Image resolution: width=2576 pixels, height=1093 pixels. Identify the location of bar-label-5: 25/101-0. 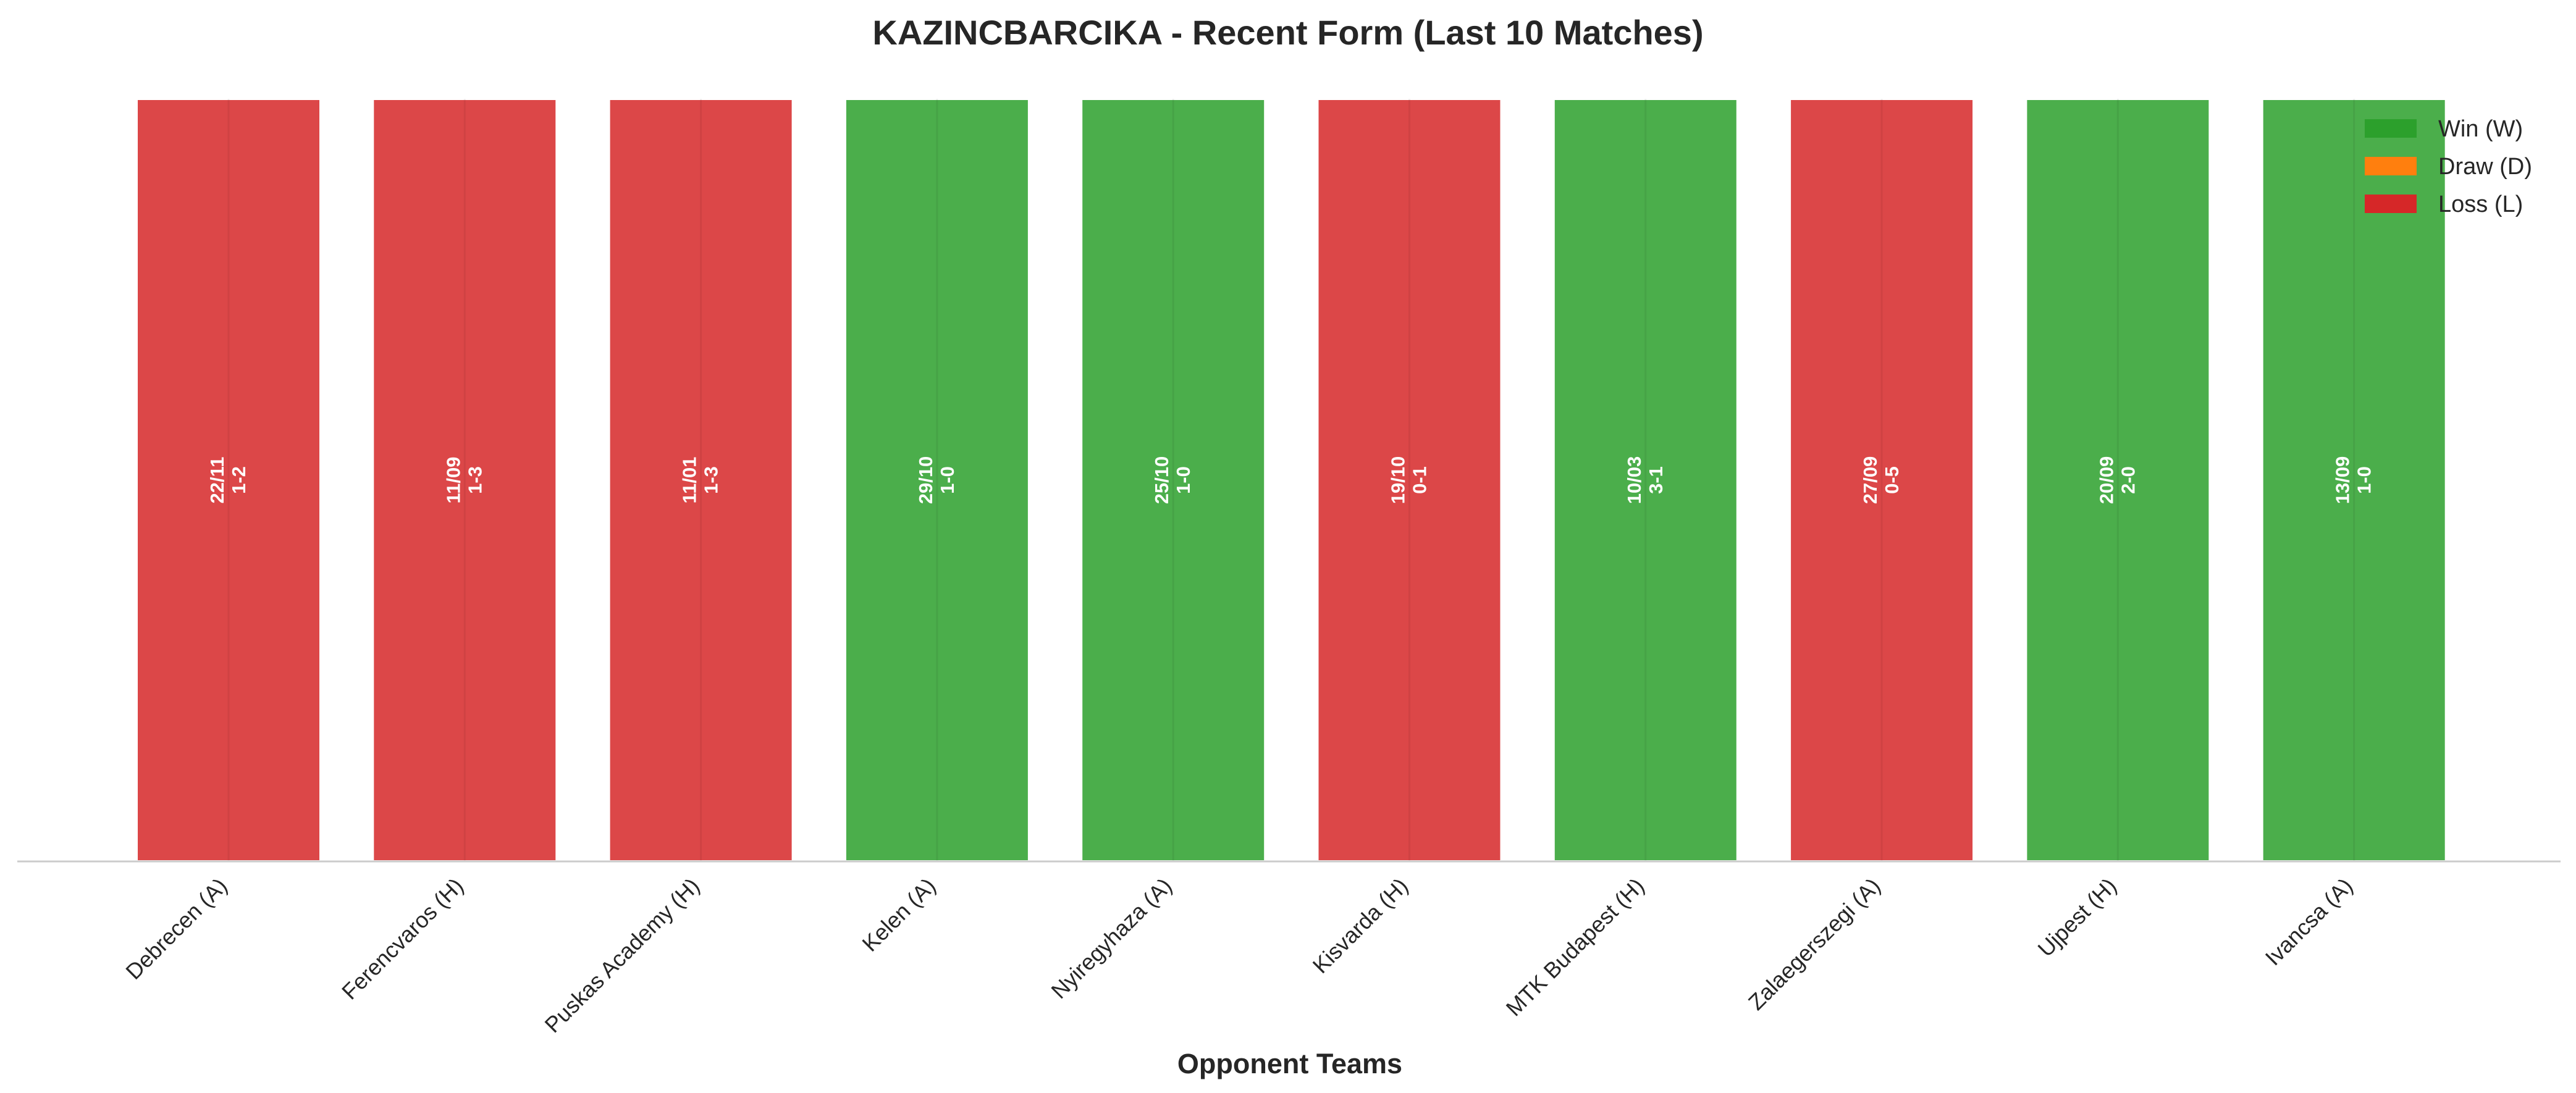
(1172, 480).